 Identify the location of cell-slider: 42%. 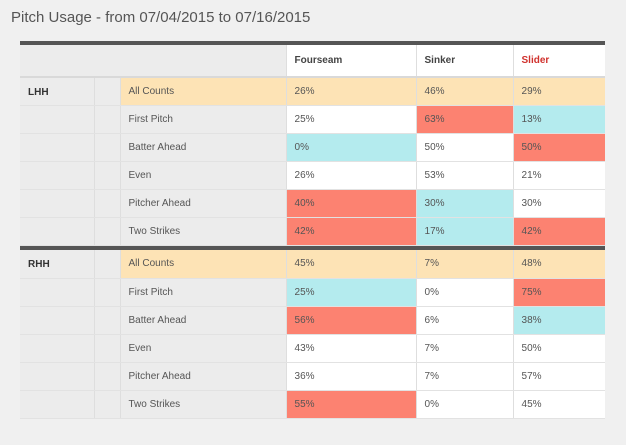
(559, 231).